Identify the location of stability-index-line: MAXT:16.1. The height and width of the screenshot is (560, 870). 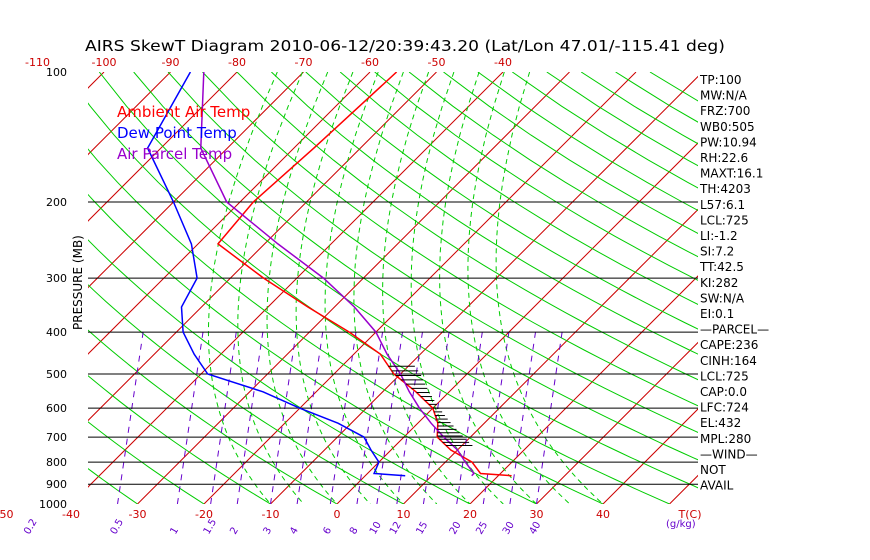
(731, 174).